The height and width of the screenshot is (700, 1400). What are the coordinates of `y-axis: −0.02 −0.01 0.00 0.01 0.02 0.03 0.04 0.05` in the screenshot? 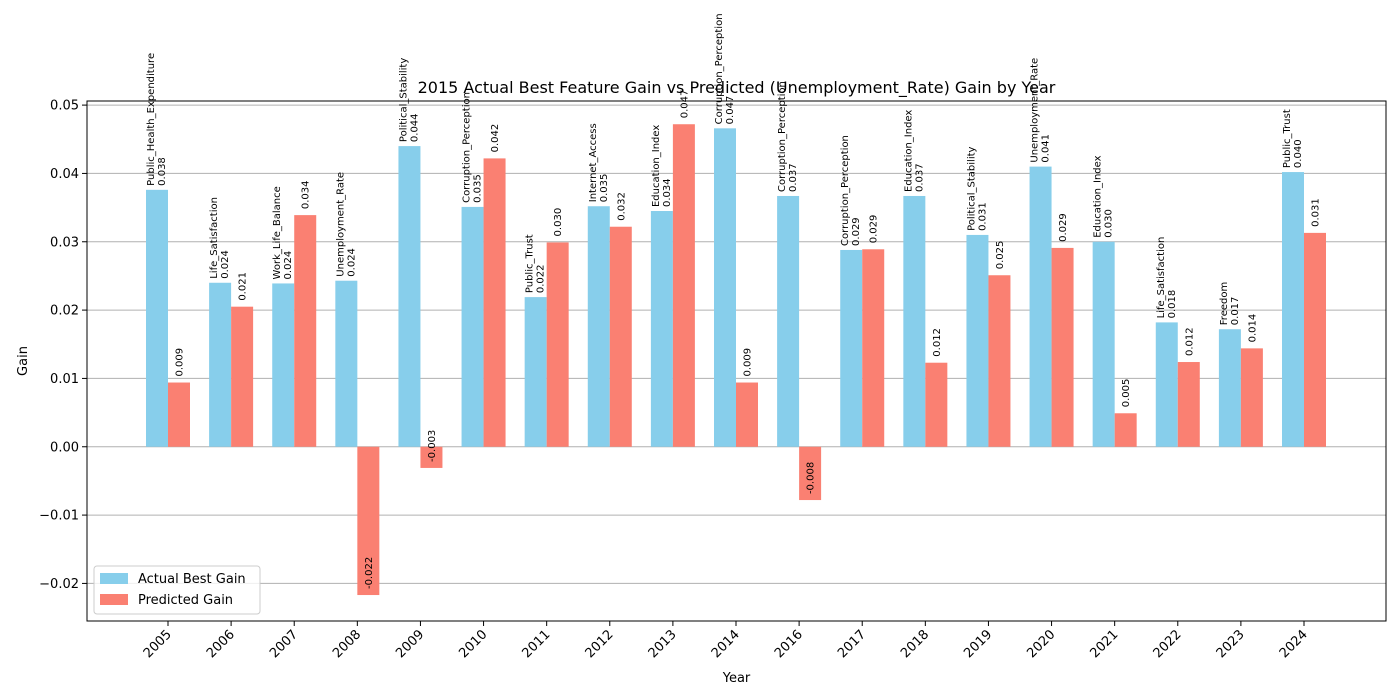 It's located at (63, 345).